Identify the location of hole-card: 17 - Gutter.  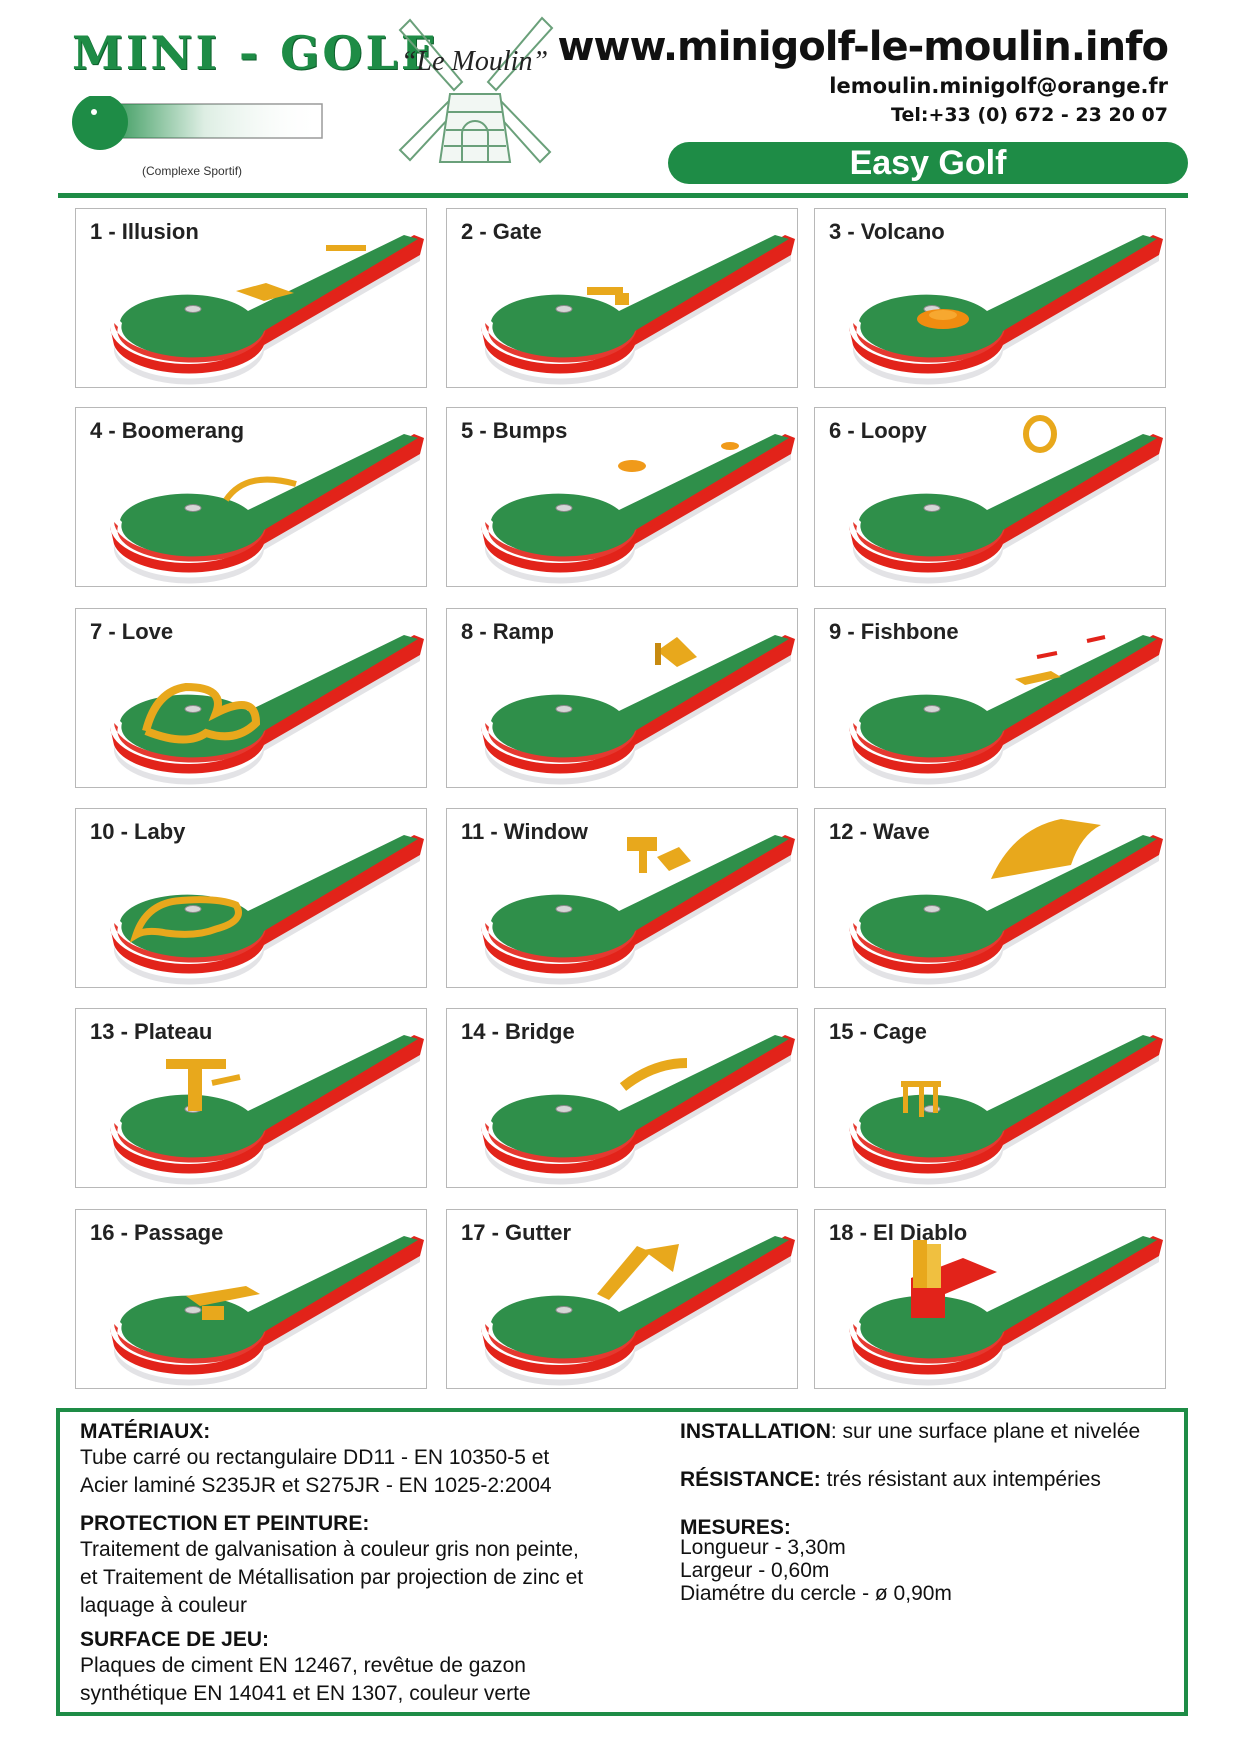
(622, 1299).